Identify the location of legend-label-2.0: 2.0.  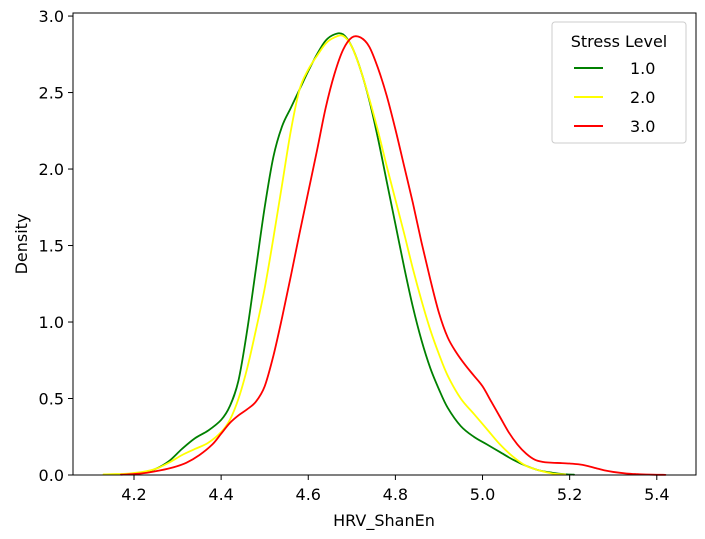
(642, 97).